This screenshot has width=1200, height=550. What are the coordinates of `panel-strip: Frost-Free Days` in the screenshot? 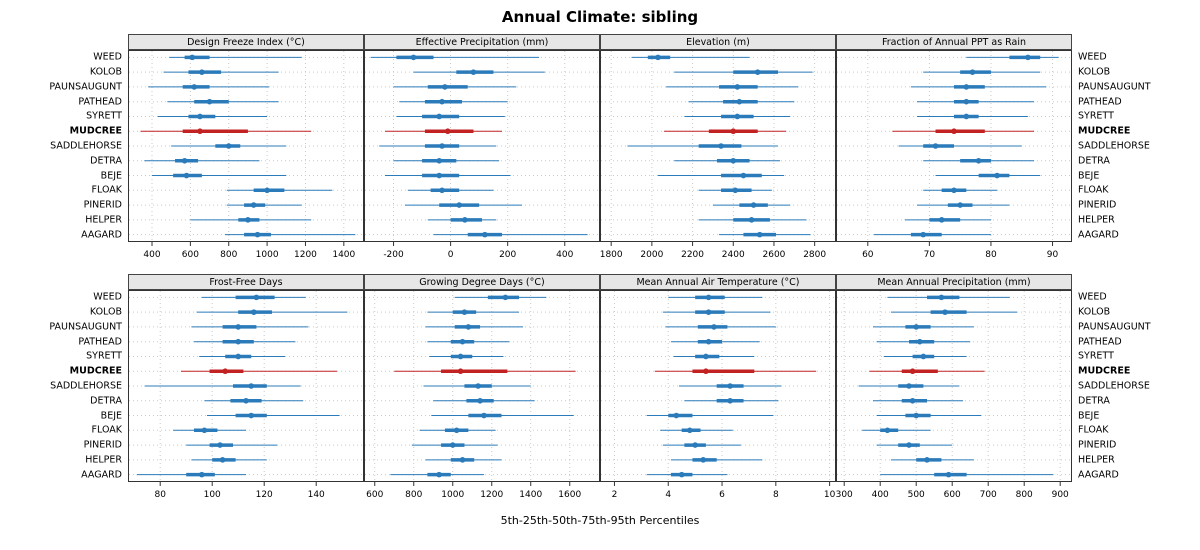 It's located at (246, 282).